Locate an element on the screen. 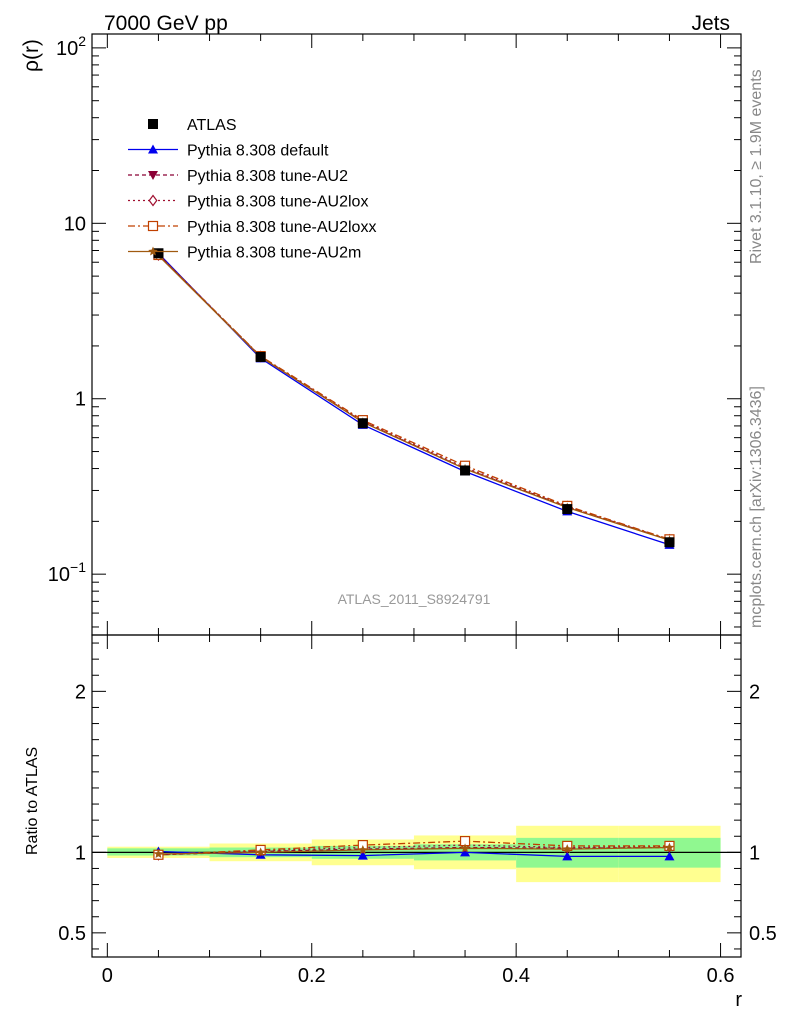 This screenshot has width=786, height=1024. y-tick-label: 10⁻¹ is located at coordinates (67, 572).